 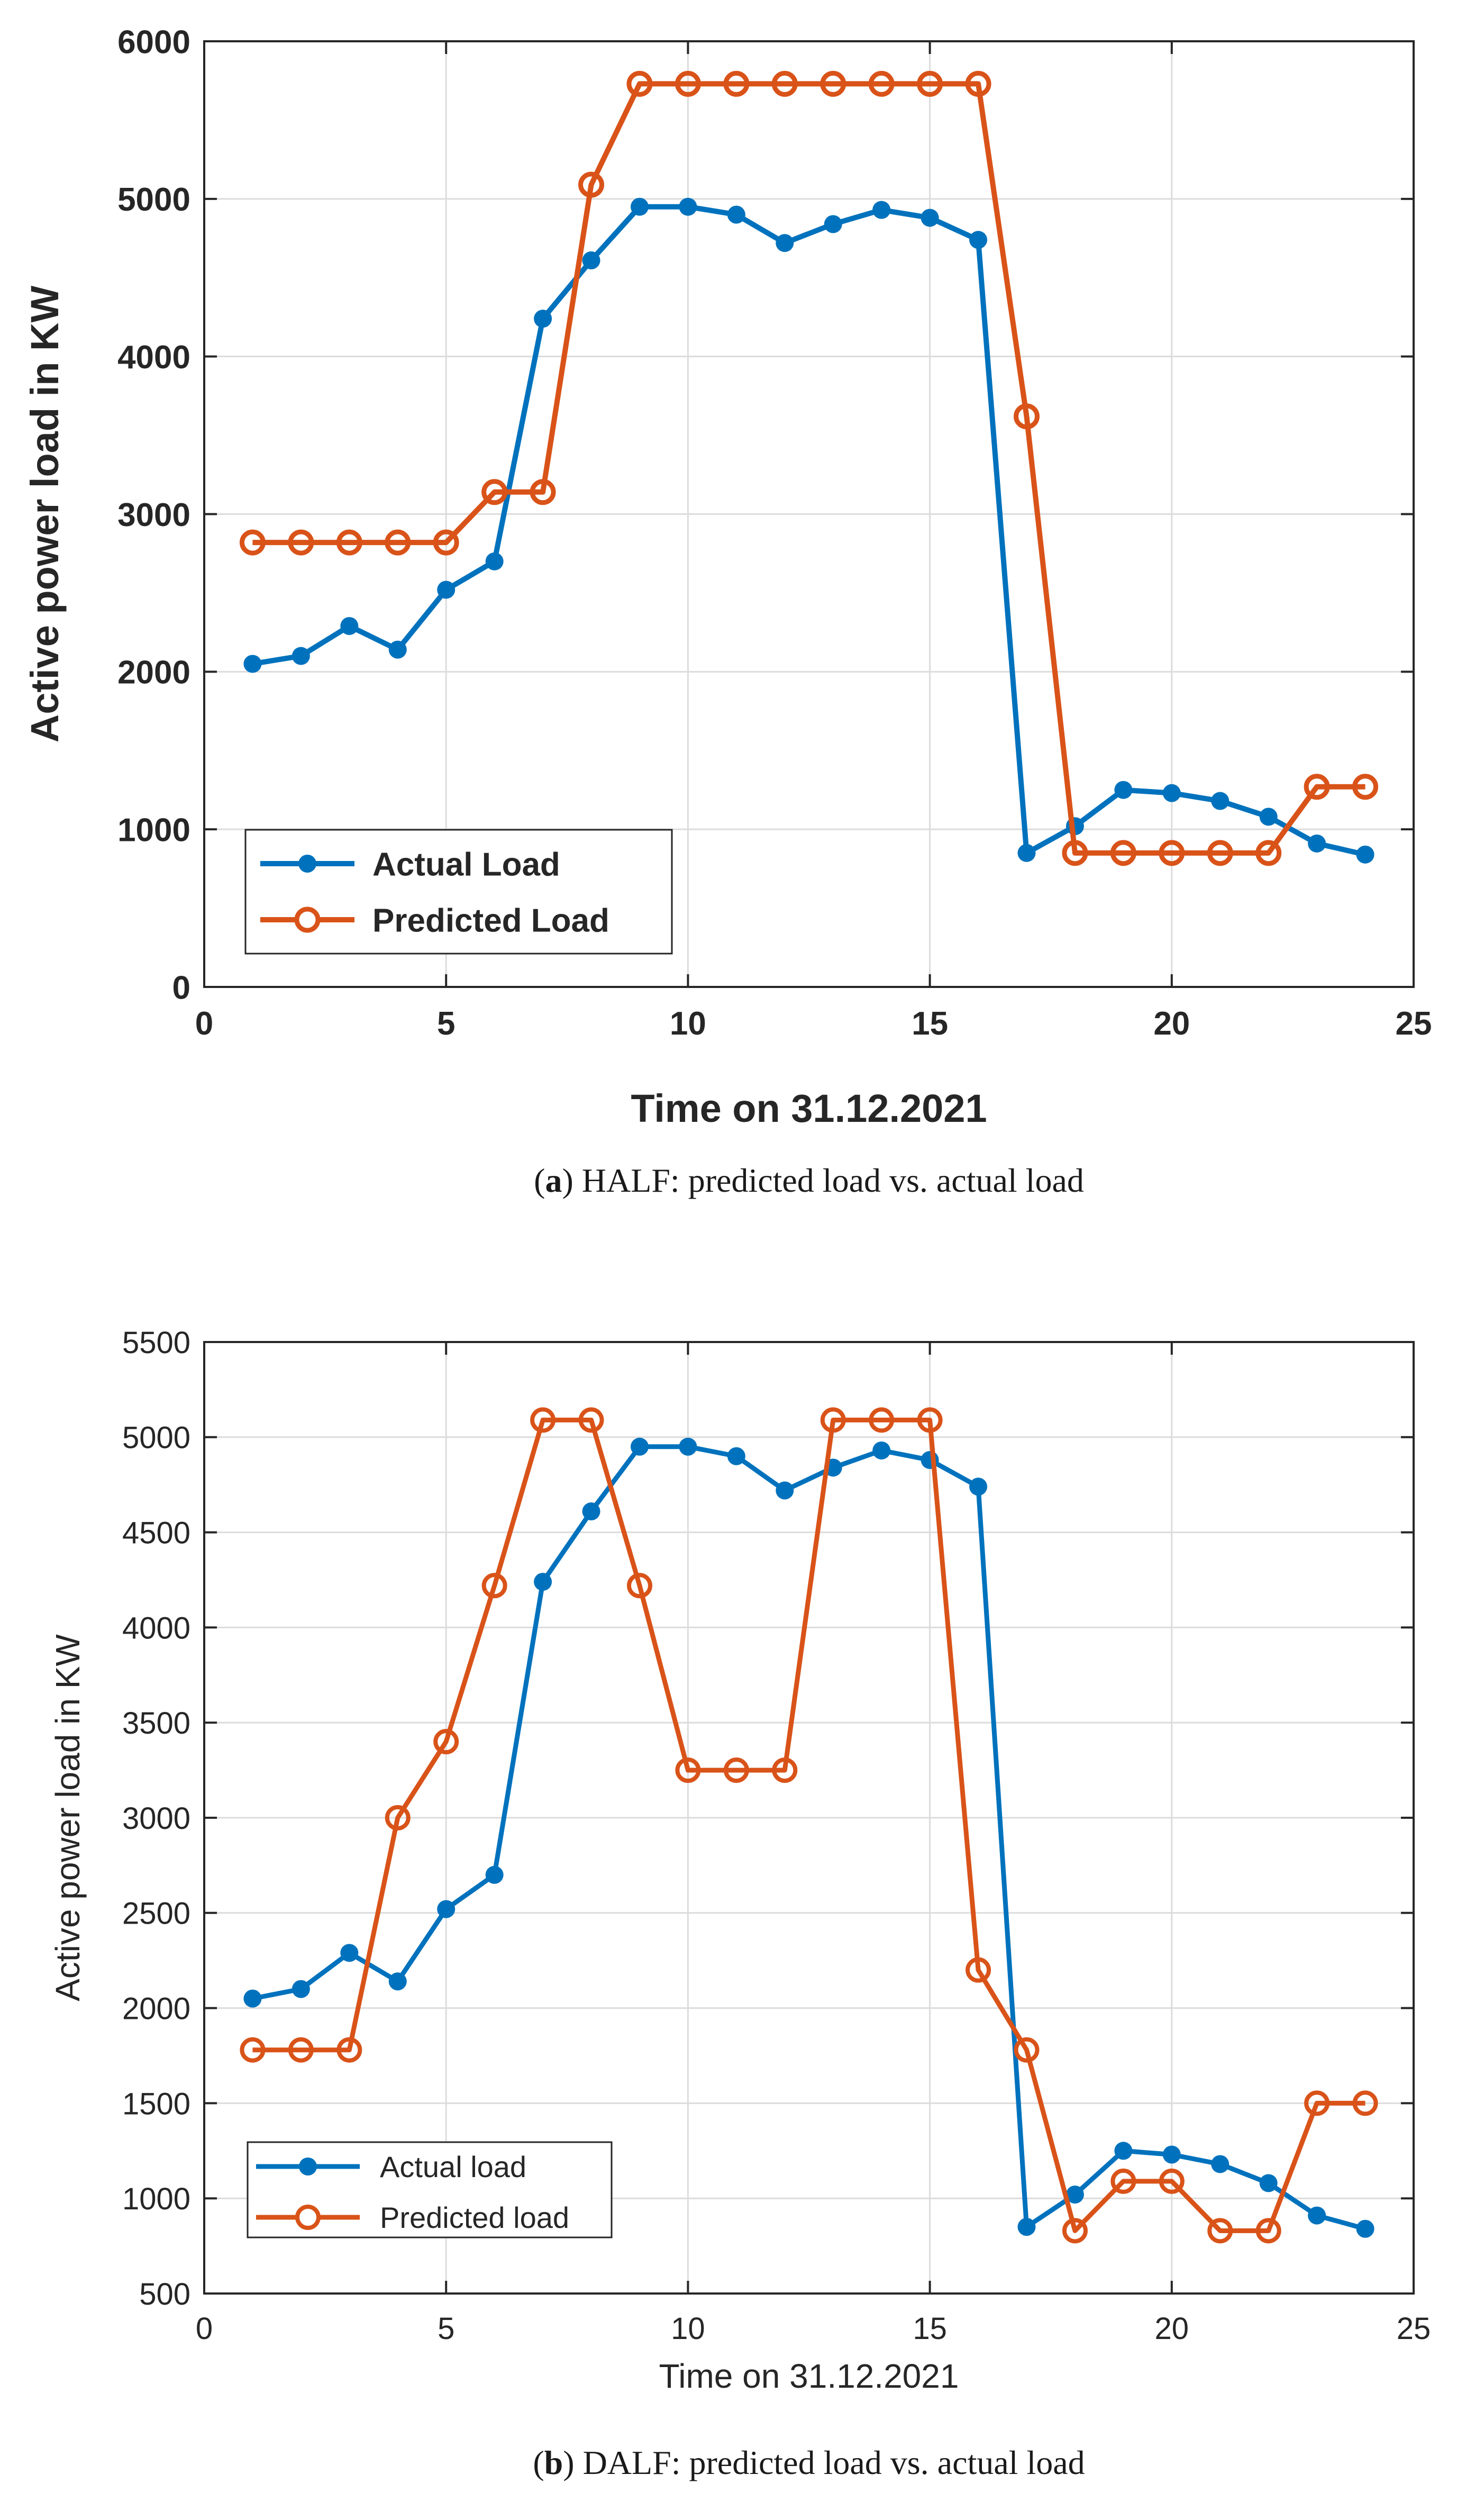 What do you see at coordinates (181, 988) in the screenshot?
I see `y-tick-label: 0` at bounding box center [181, 988].